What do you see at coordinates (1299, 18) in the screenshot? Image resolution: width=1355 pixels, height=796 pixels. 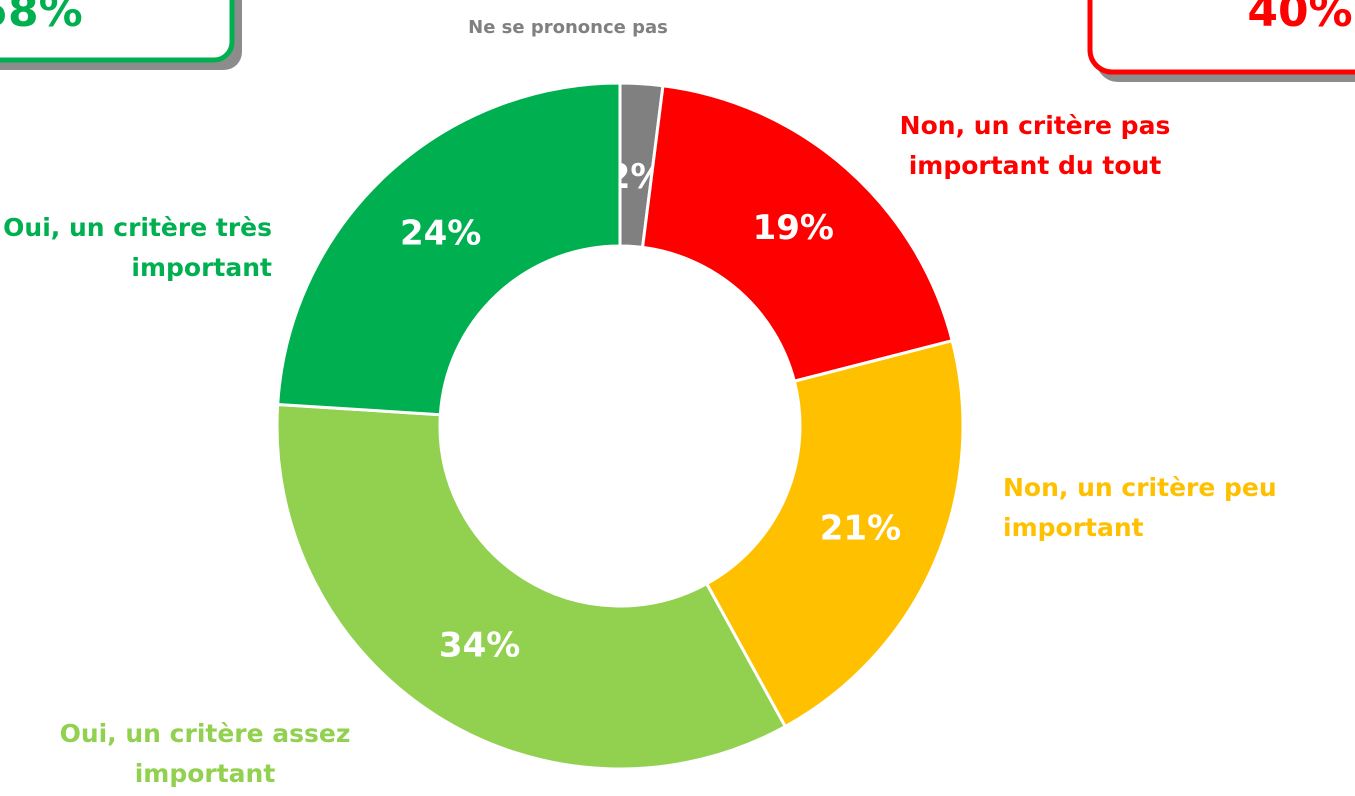 I see `total-label: 40%` at bounding box center [1299, 18].